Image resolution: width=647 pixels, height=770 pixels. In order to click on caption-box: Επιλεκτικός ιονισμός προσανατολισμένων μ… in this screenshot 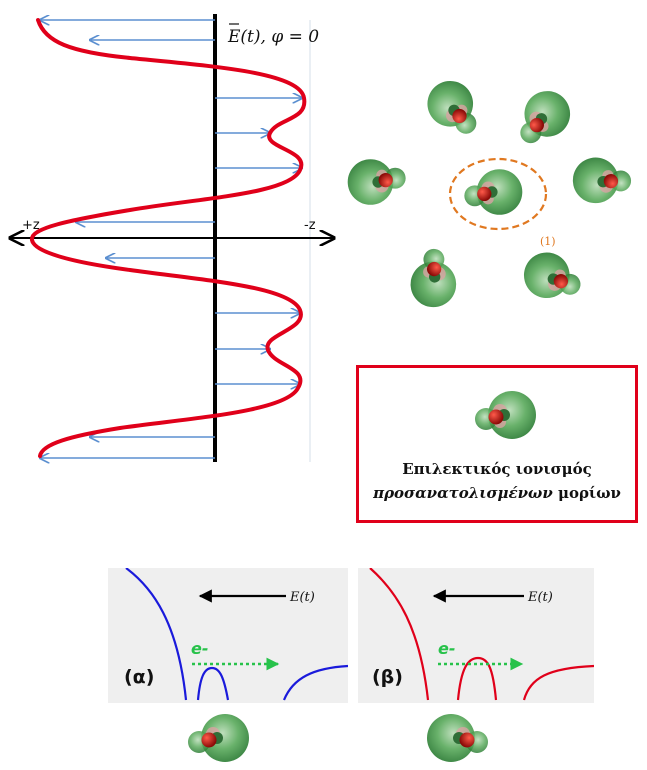, I will do `click(497, 444)`.